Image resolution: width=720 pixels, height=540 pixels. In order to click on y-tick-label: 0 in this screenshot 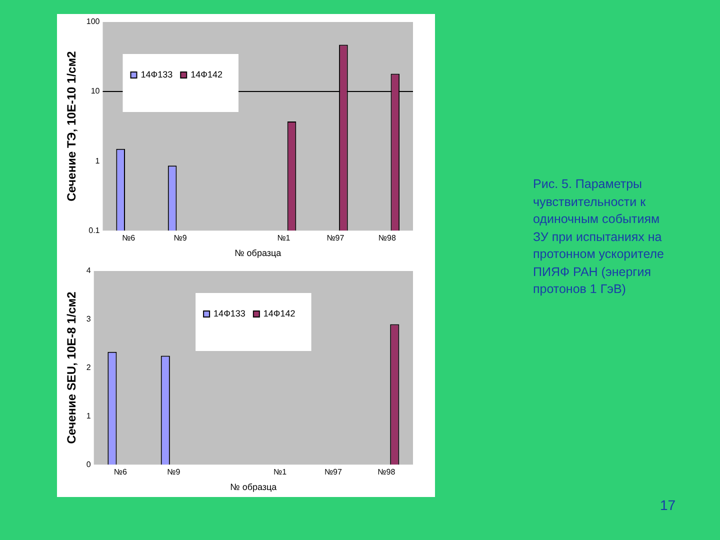, I will do `click(89, 464)`.